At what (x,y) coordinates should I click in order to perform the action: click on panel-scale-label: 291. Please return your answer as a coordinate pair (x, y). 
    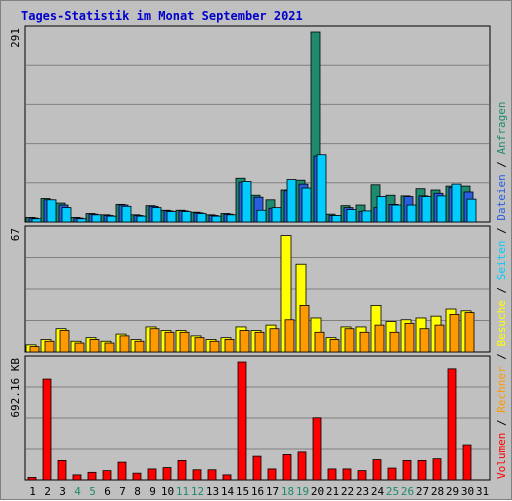
    Looking at the image, I should click on (15, 38).